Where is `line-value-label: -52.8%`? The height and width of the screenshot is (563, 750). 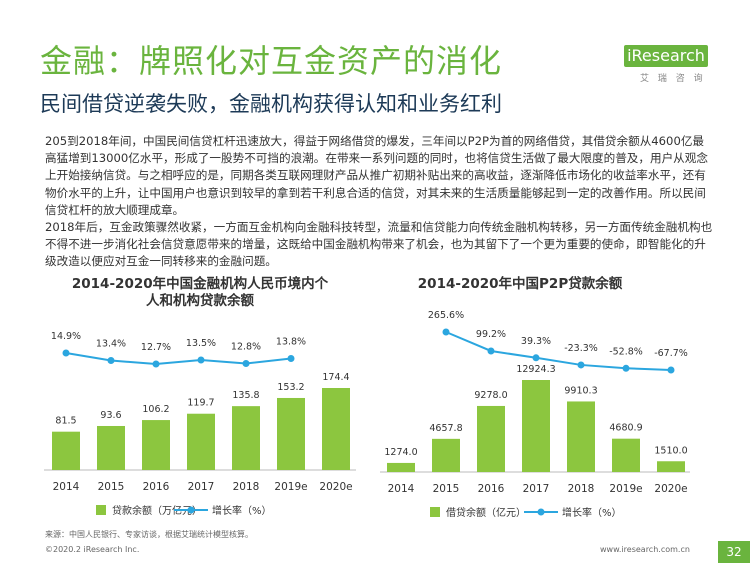
line-value-label: -52.8% is located at coordinates (626, 351).